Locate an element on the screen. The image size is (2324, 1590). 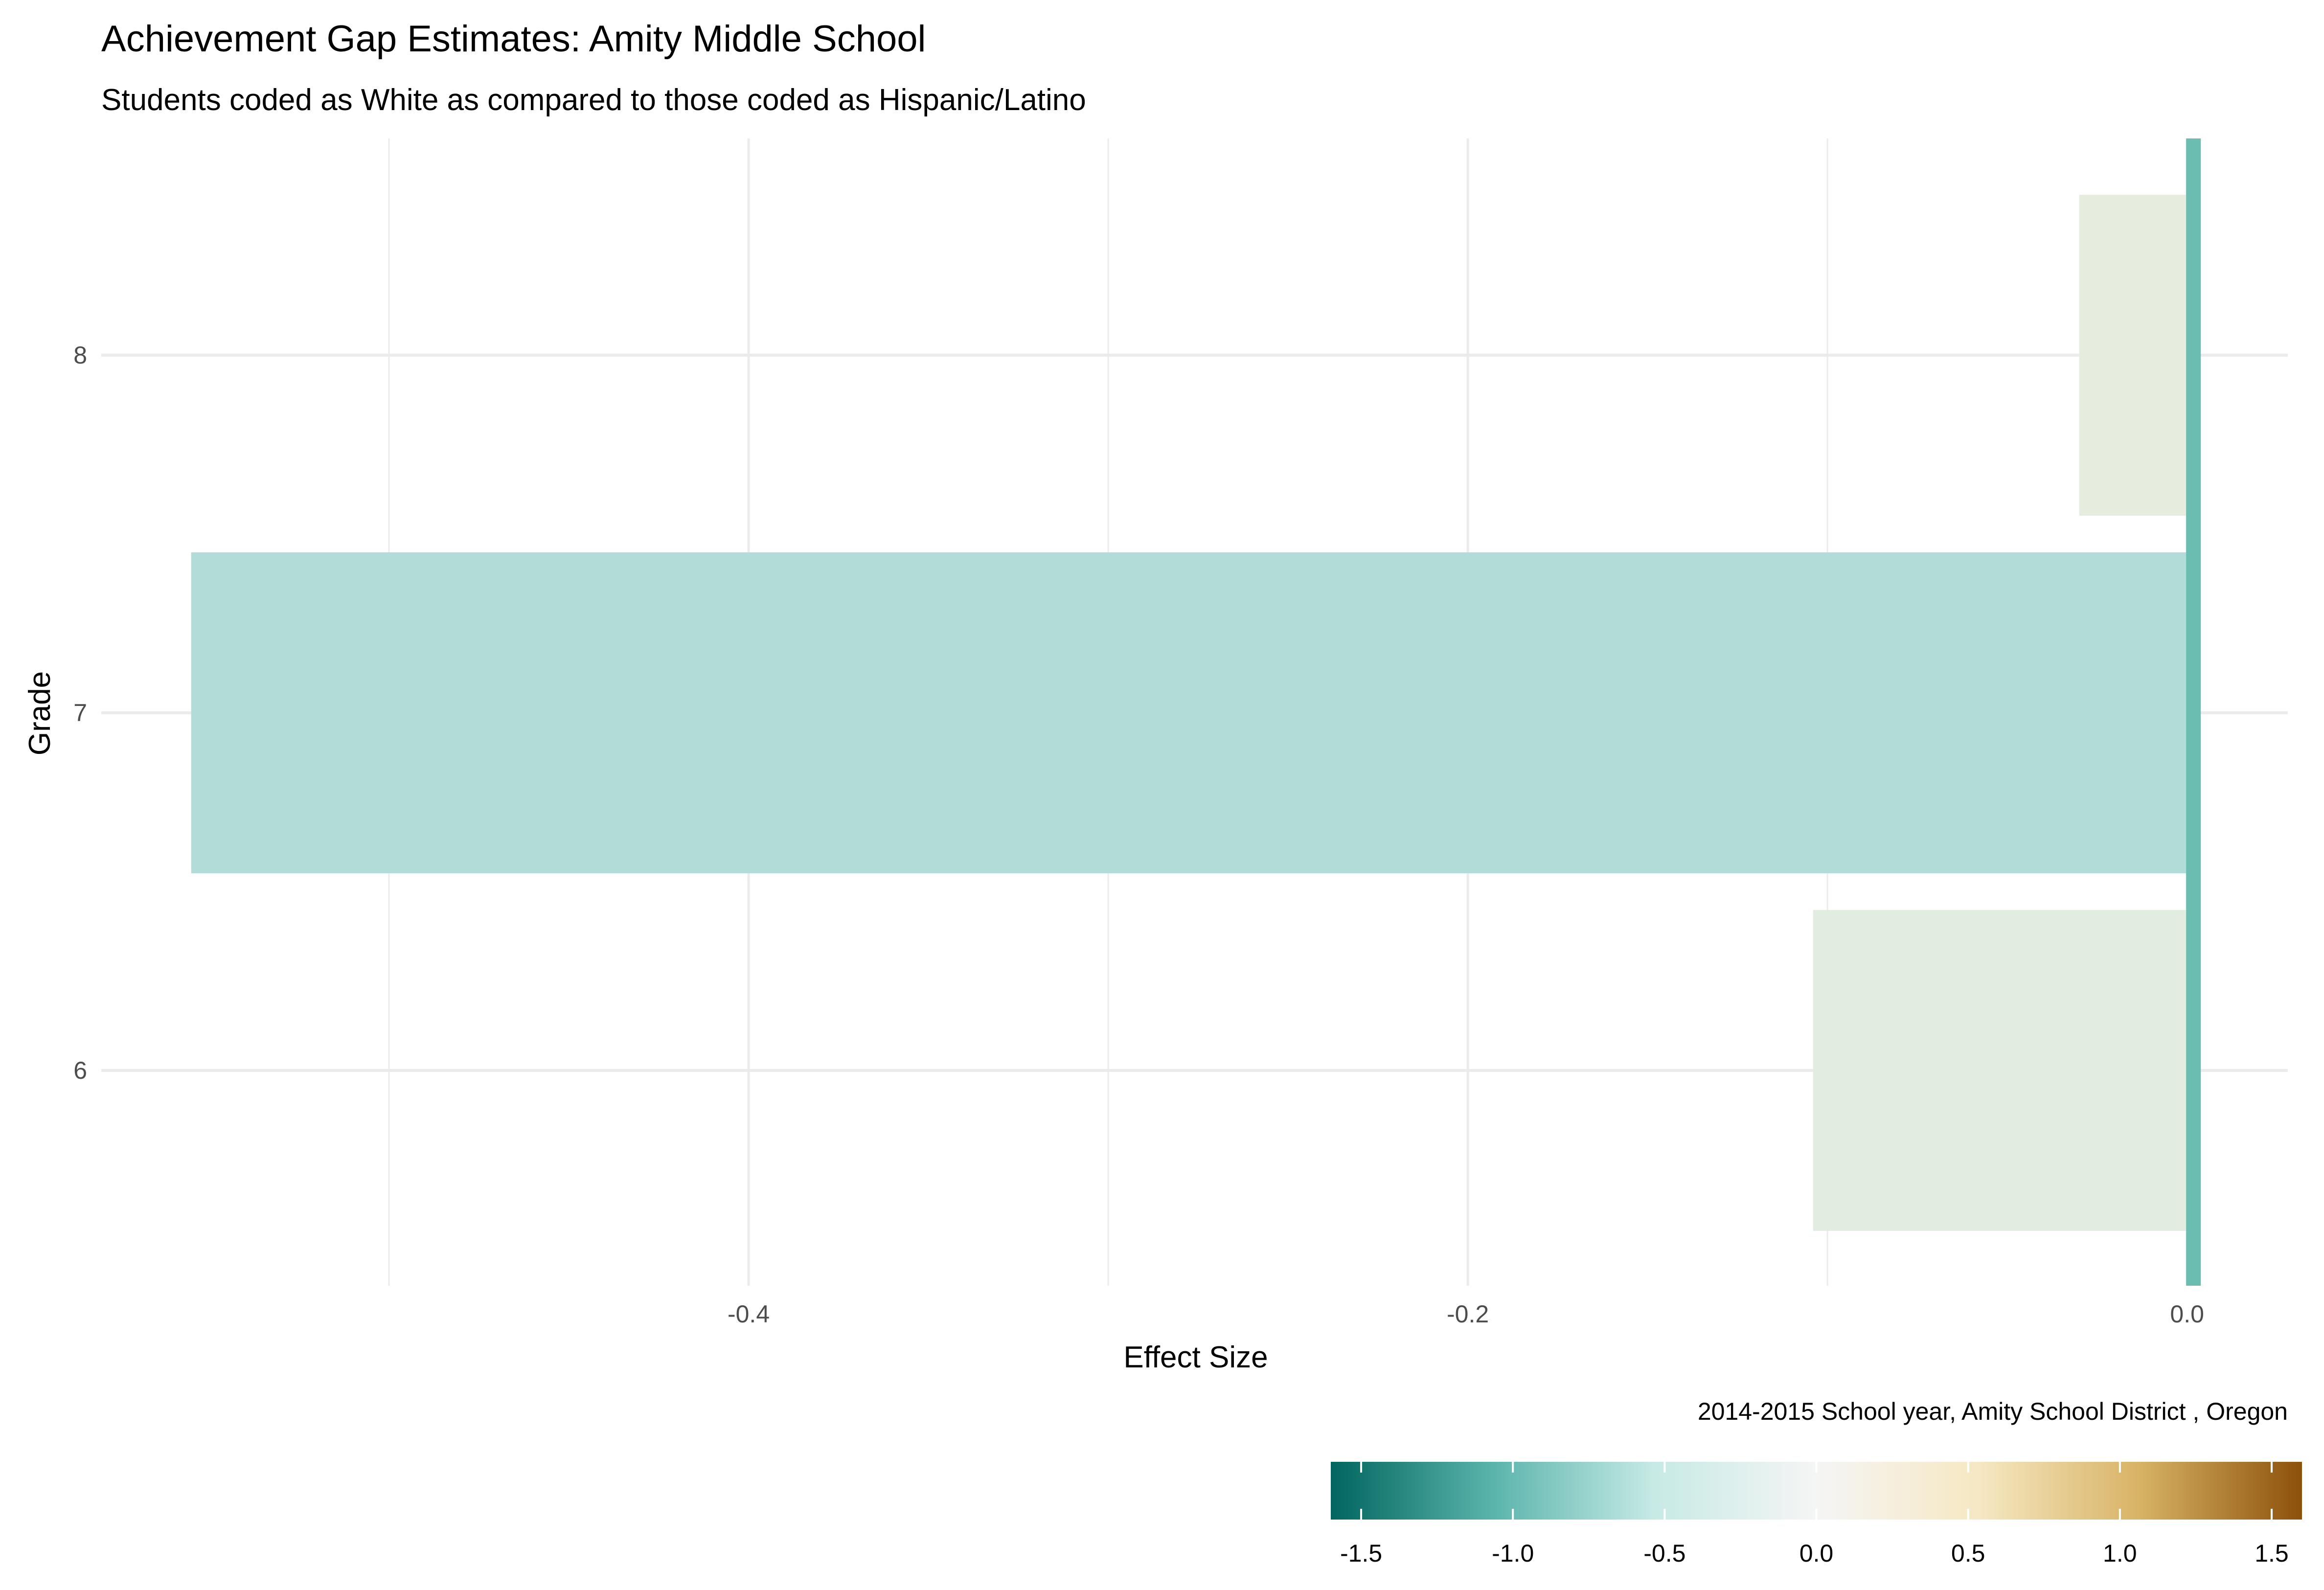
colorbar-tick-label: -1.0 is located at coordinates (1513, 1554).